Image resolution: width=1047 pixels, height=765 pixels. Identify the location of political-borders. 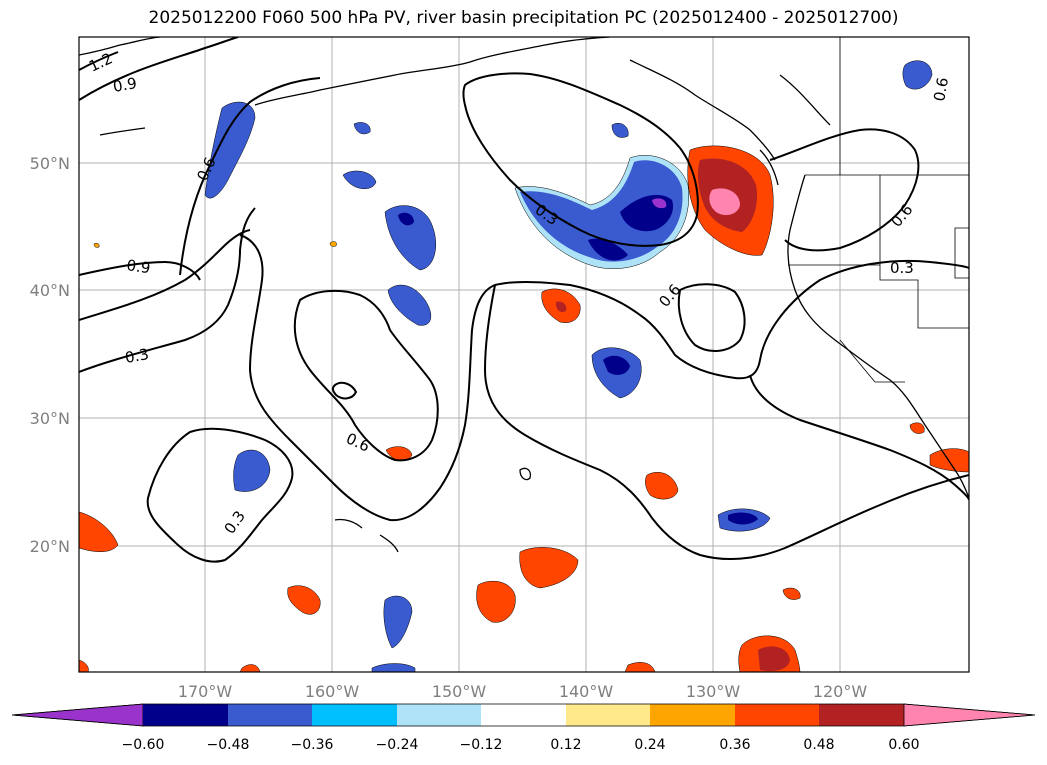
(878, 210).